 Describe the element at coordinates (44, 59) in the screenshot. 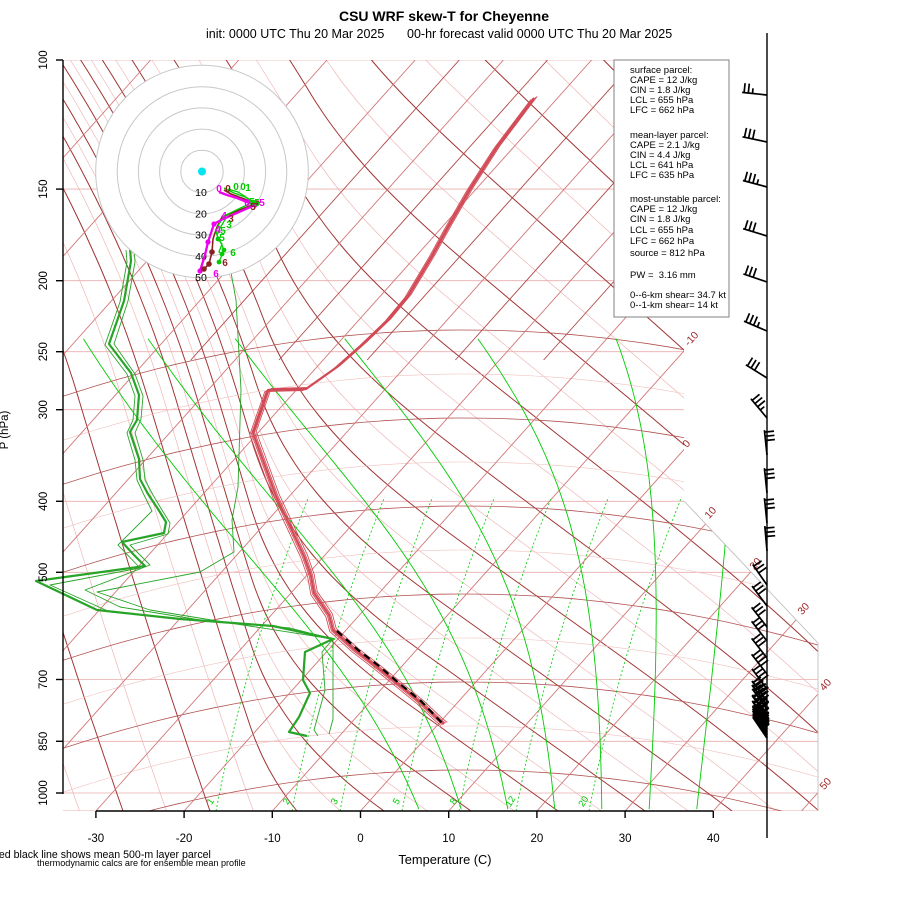

I see `svg-text: 100` at that location.